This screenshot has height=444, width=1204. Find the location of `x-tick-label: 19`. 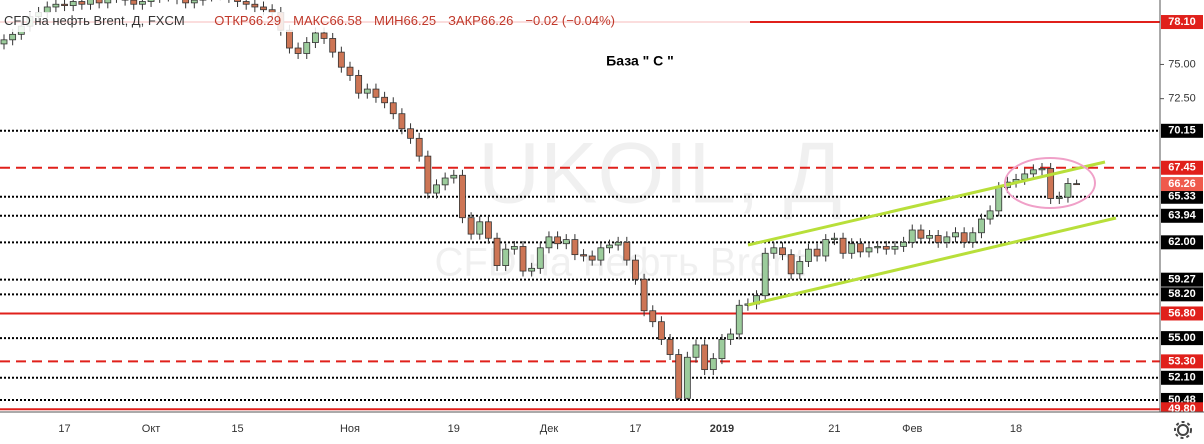

x-tick-label: 19 is located at coordinates (454, 429).